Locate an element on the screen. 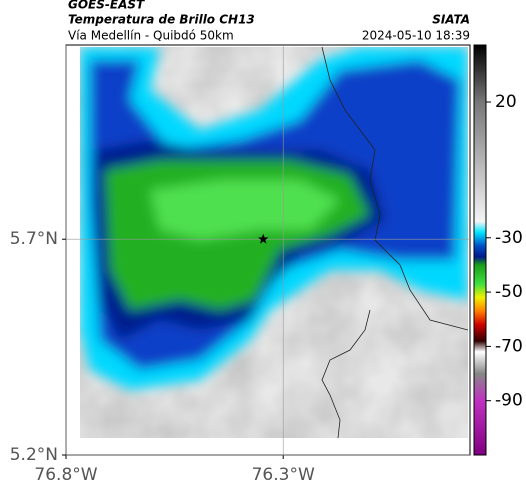  subtitle: Temperatura de Brillo CH13 is located at coordinates (161, 20).